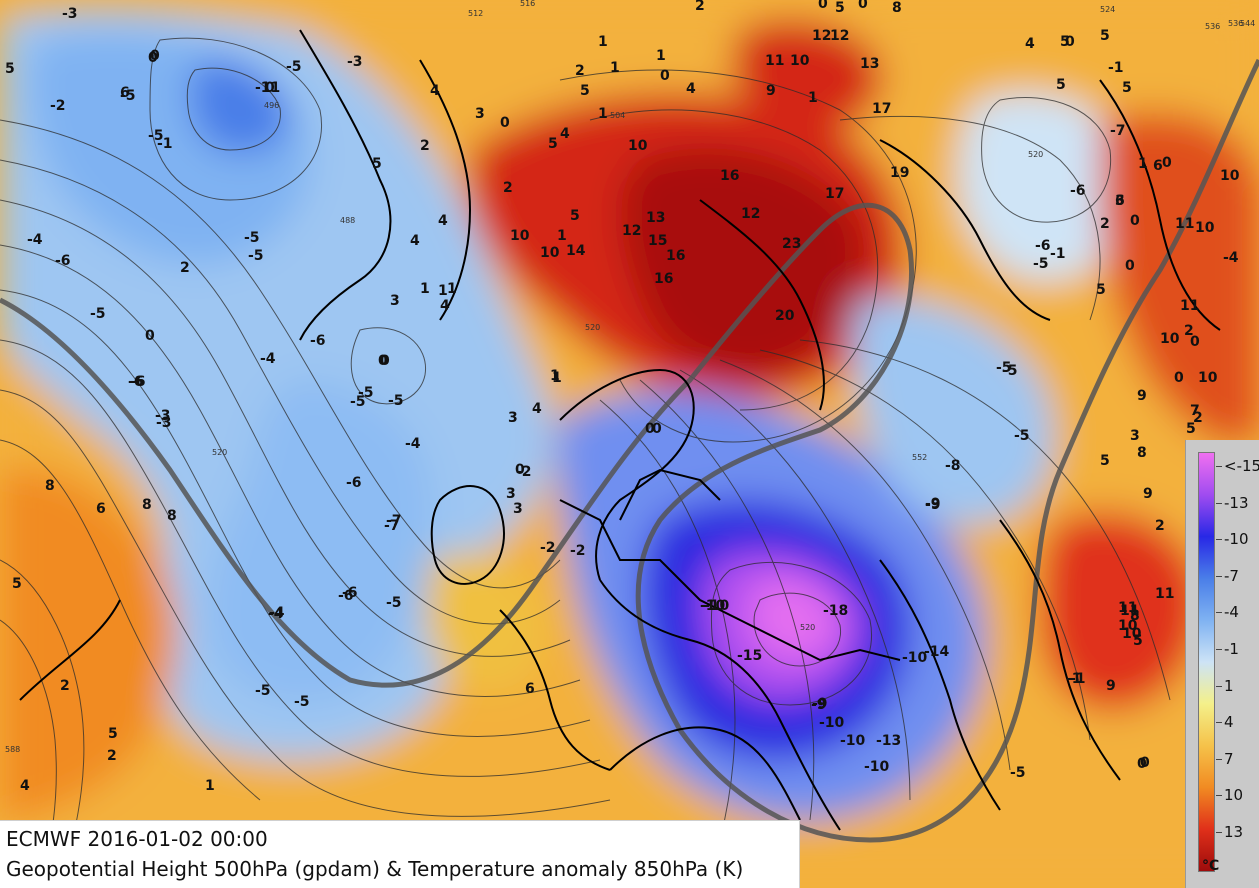  I want to click on temperature-anomaly-label: -18, so click(835, 611).